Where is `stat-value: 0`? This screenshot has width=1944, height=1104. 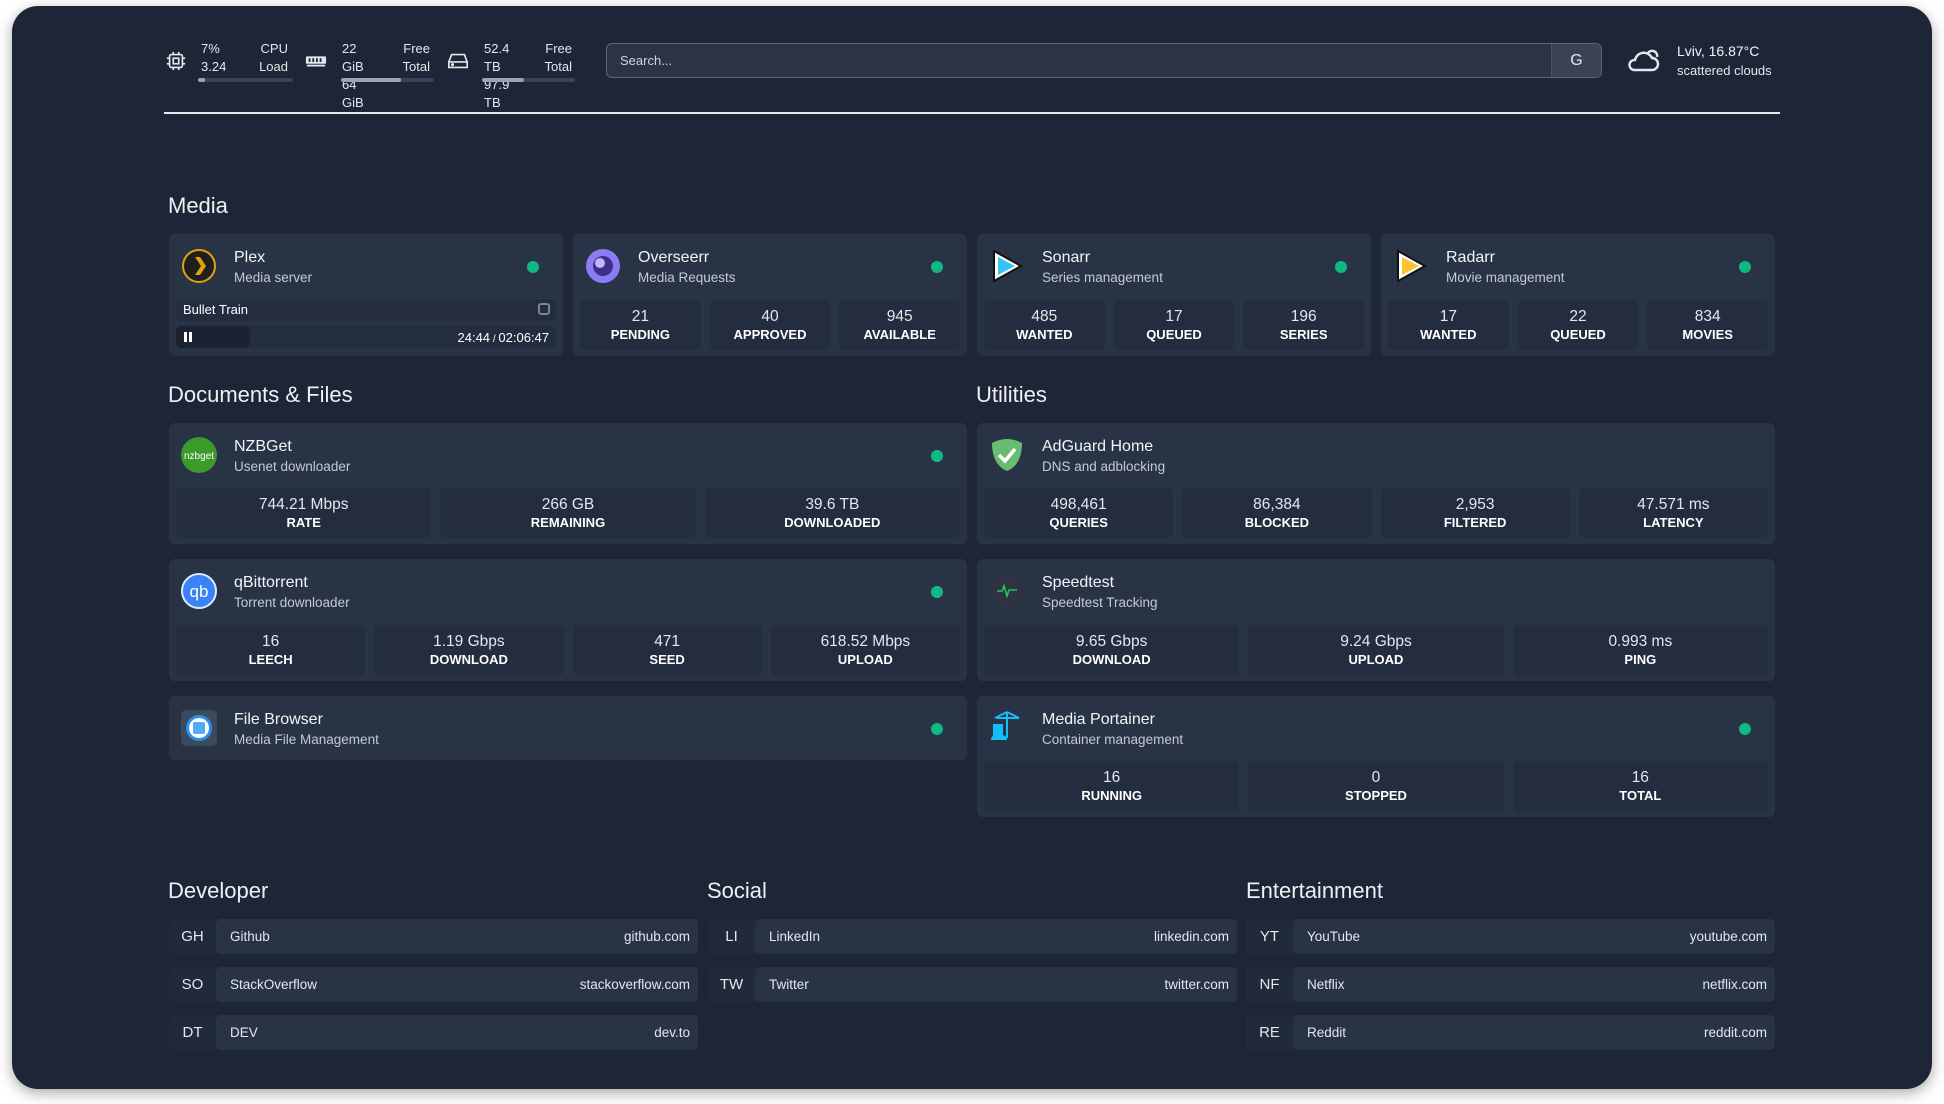 stat-value: 0 is located at coordinates (1376, 777).